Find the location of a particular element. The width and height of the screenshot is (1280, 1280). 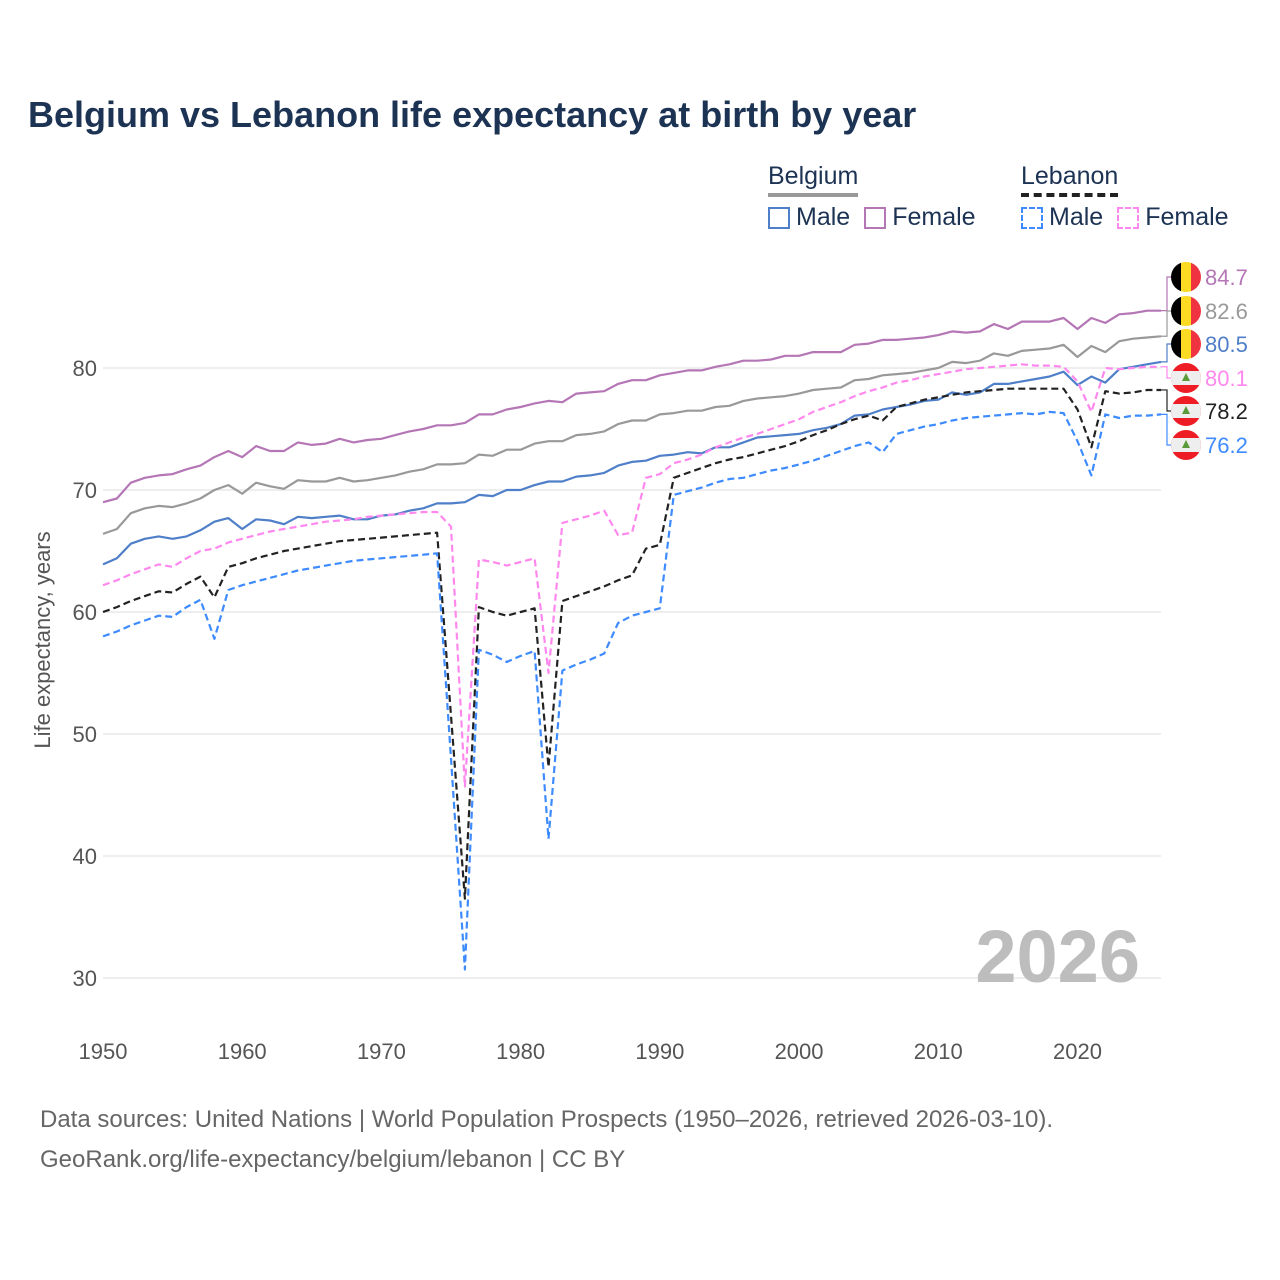

legend-lebanon-female: Female is located at coordinates (1173, 217).